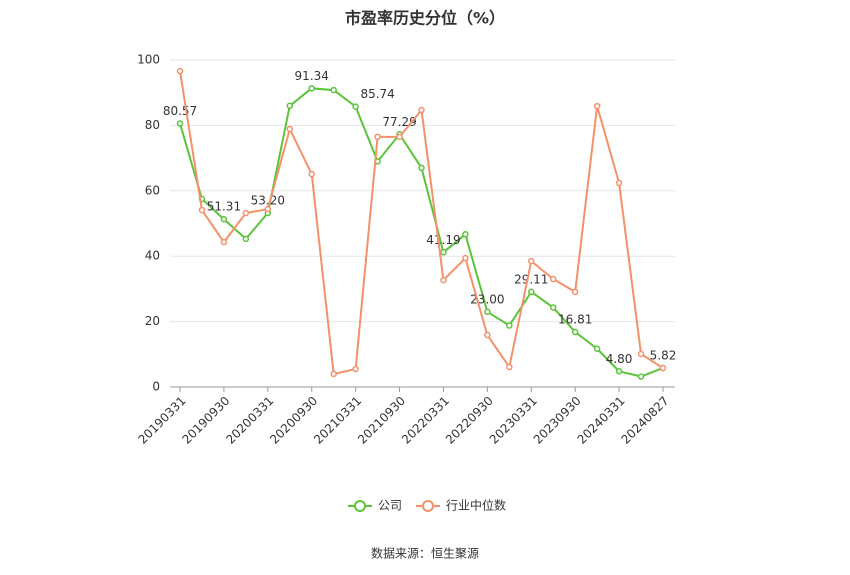 Image resolution: width=850 pixels, height=575 pixels. I want to click on y-tick-label: 100, so click(148, 60).